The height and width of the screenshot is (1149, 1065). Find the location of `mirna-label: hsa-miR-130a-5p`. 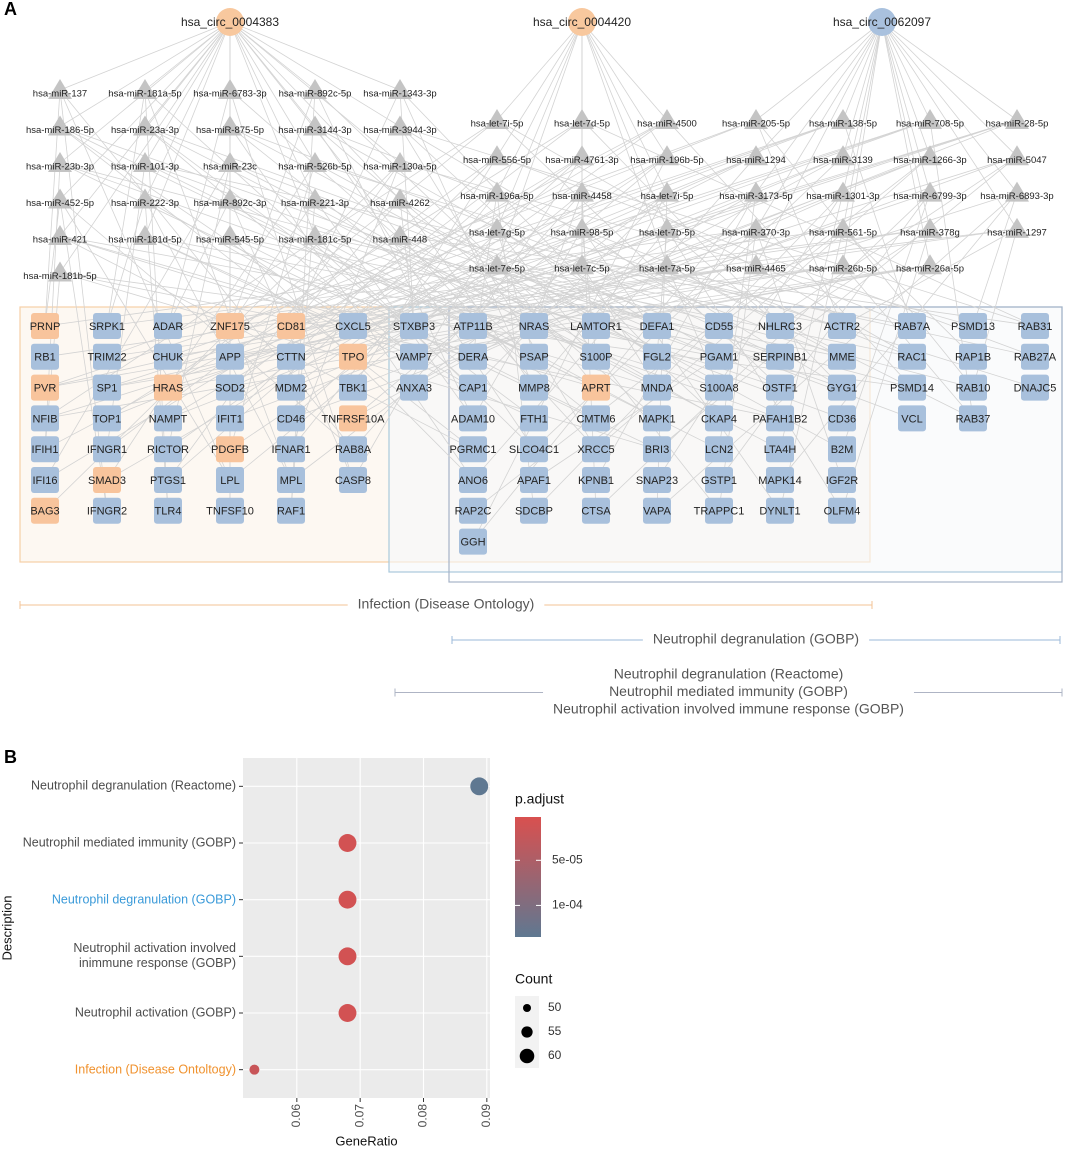

mirna-label: hsa-miR-130a-5p is located at coordinates (399, 167).